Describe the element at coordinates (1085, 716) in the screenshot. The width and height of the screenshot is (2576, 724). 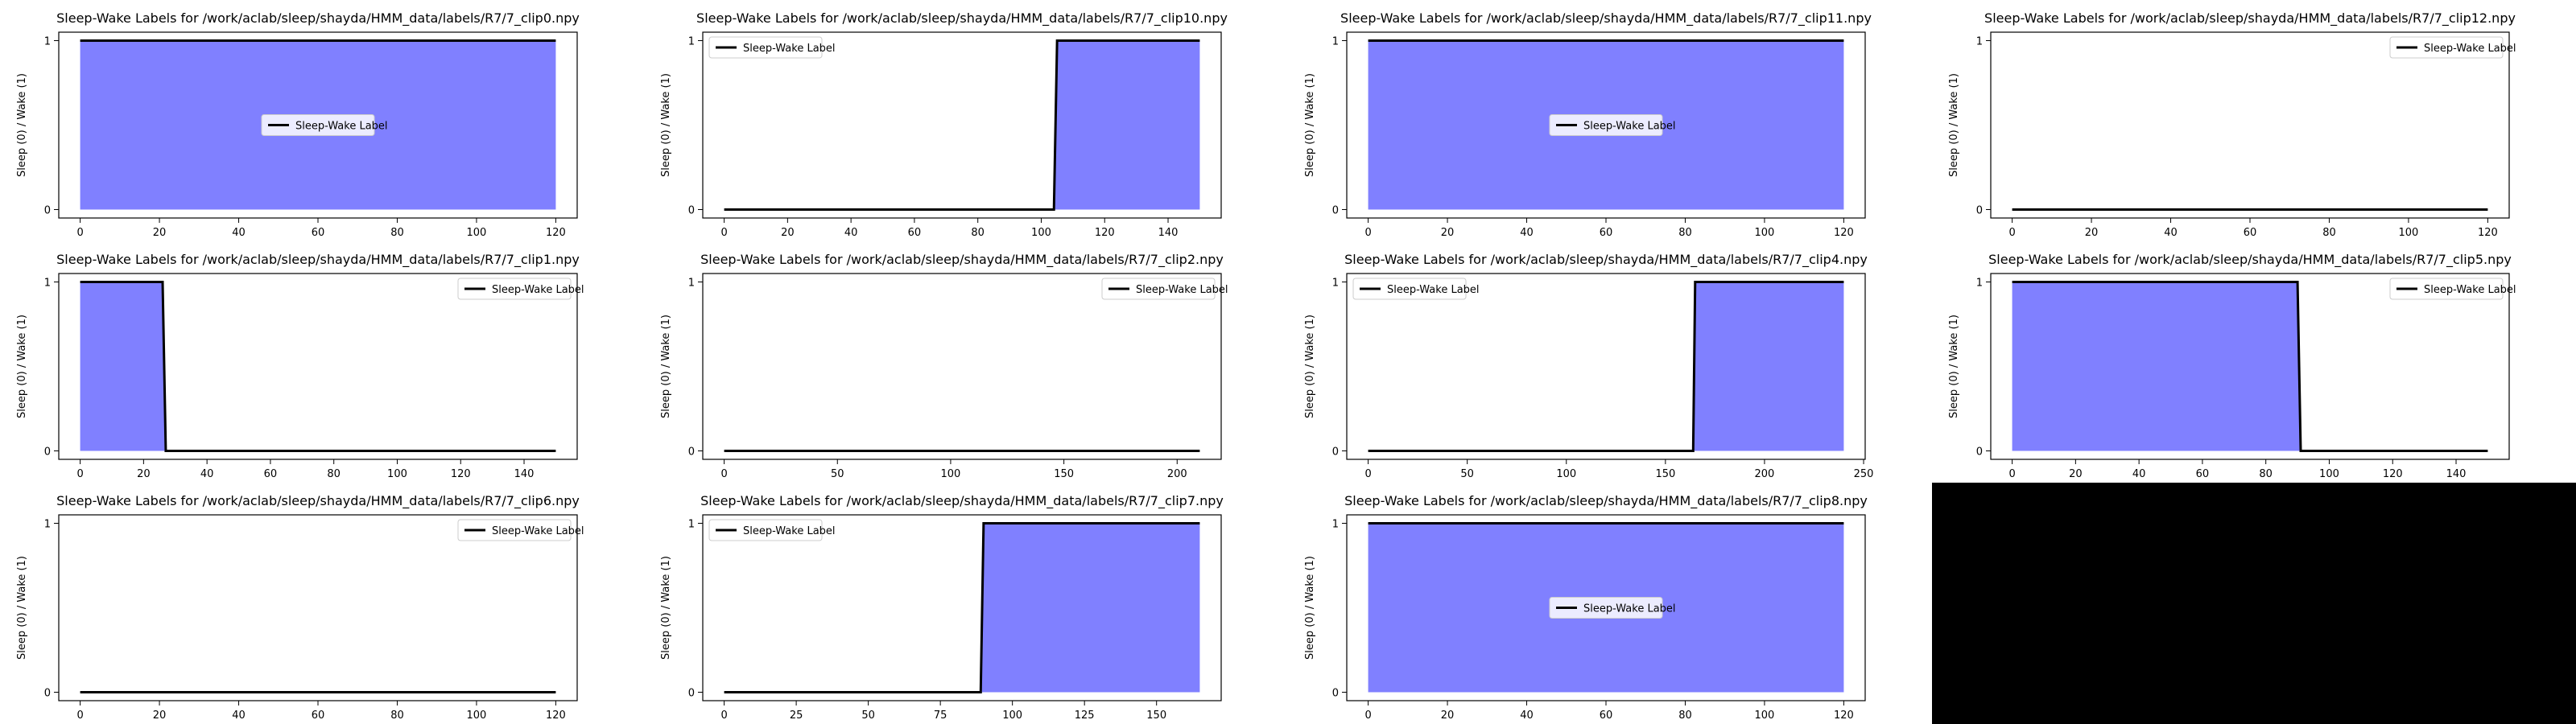
I see `x-tick-label: 125` at that location.